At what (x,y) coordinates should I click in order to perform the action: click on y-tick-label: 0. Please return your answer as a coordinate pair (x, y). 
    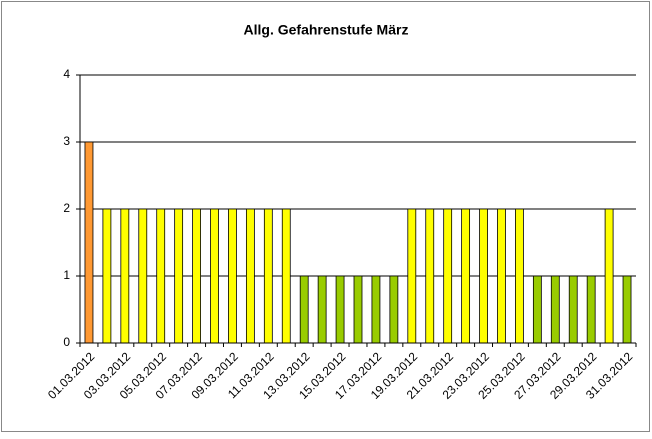
    Looking at the image, I should click on (66, 342).